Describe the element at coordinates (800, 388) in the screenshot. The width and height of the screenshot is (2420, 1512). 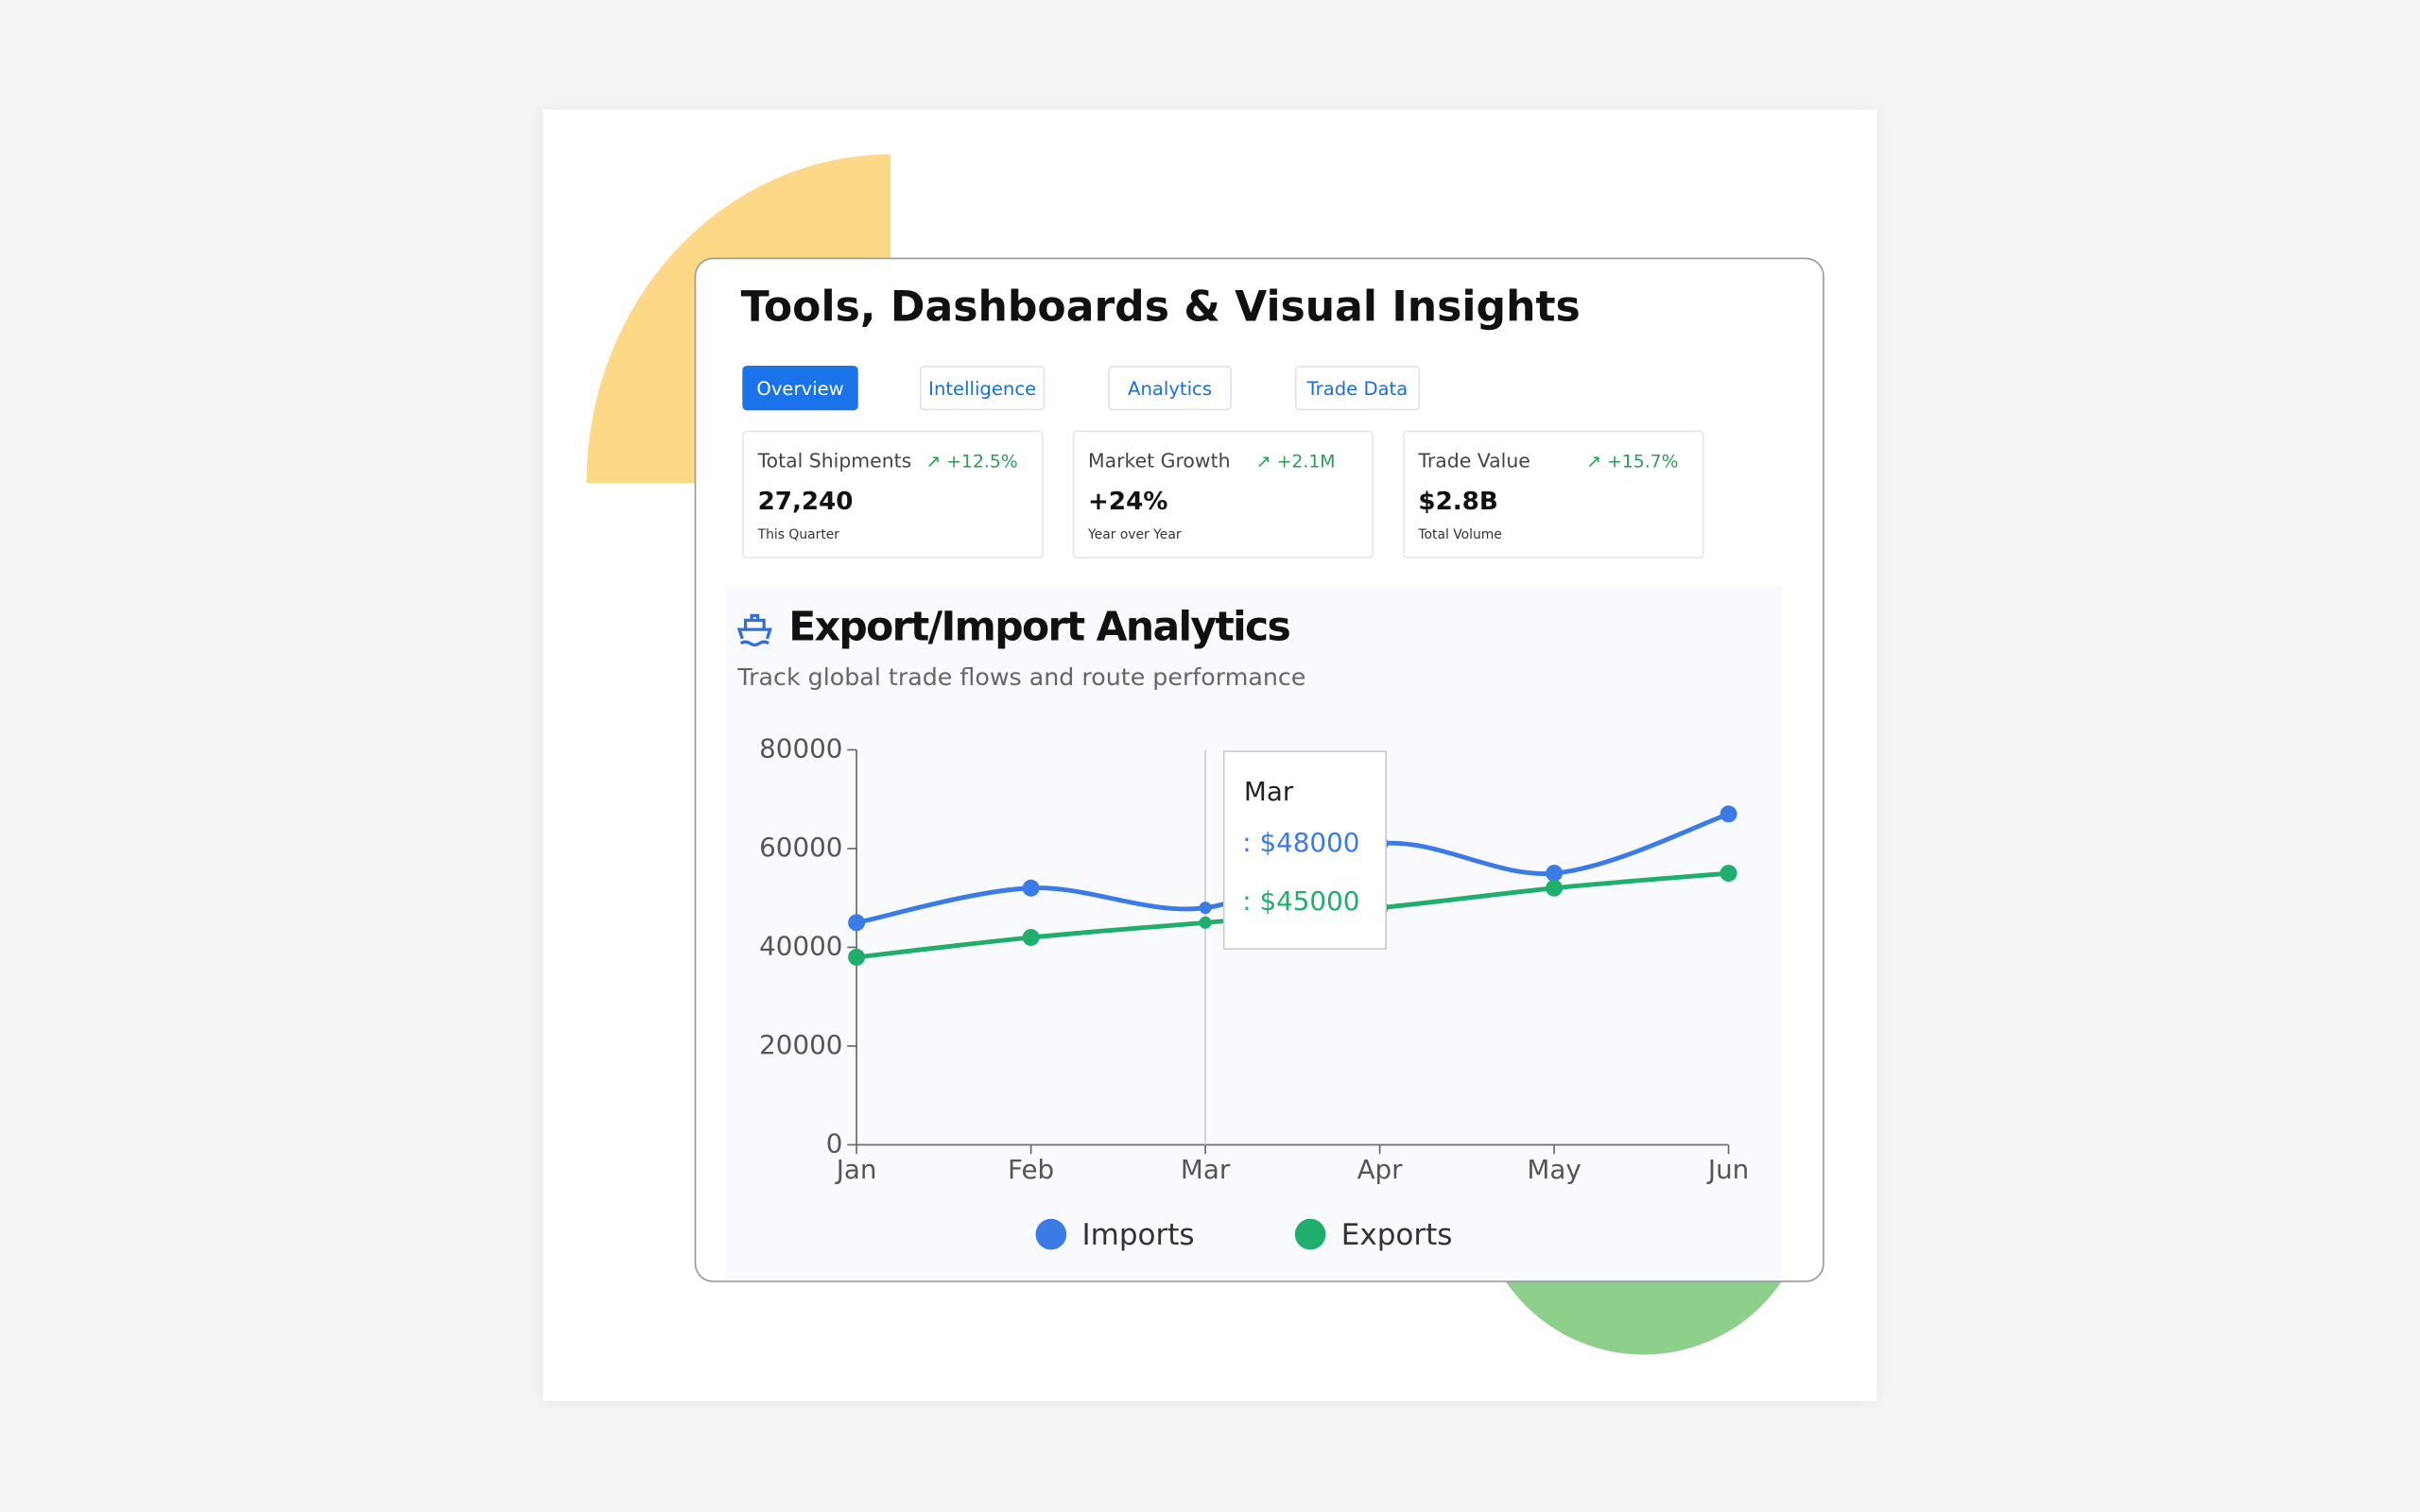
I see `tab: Overview` at that location.